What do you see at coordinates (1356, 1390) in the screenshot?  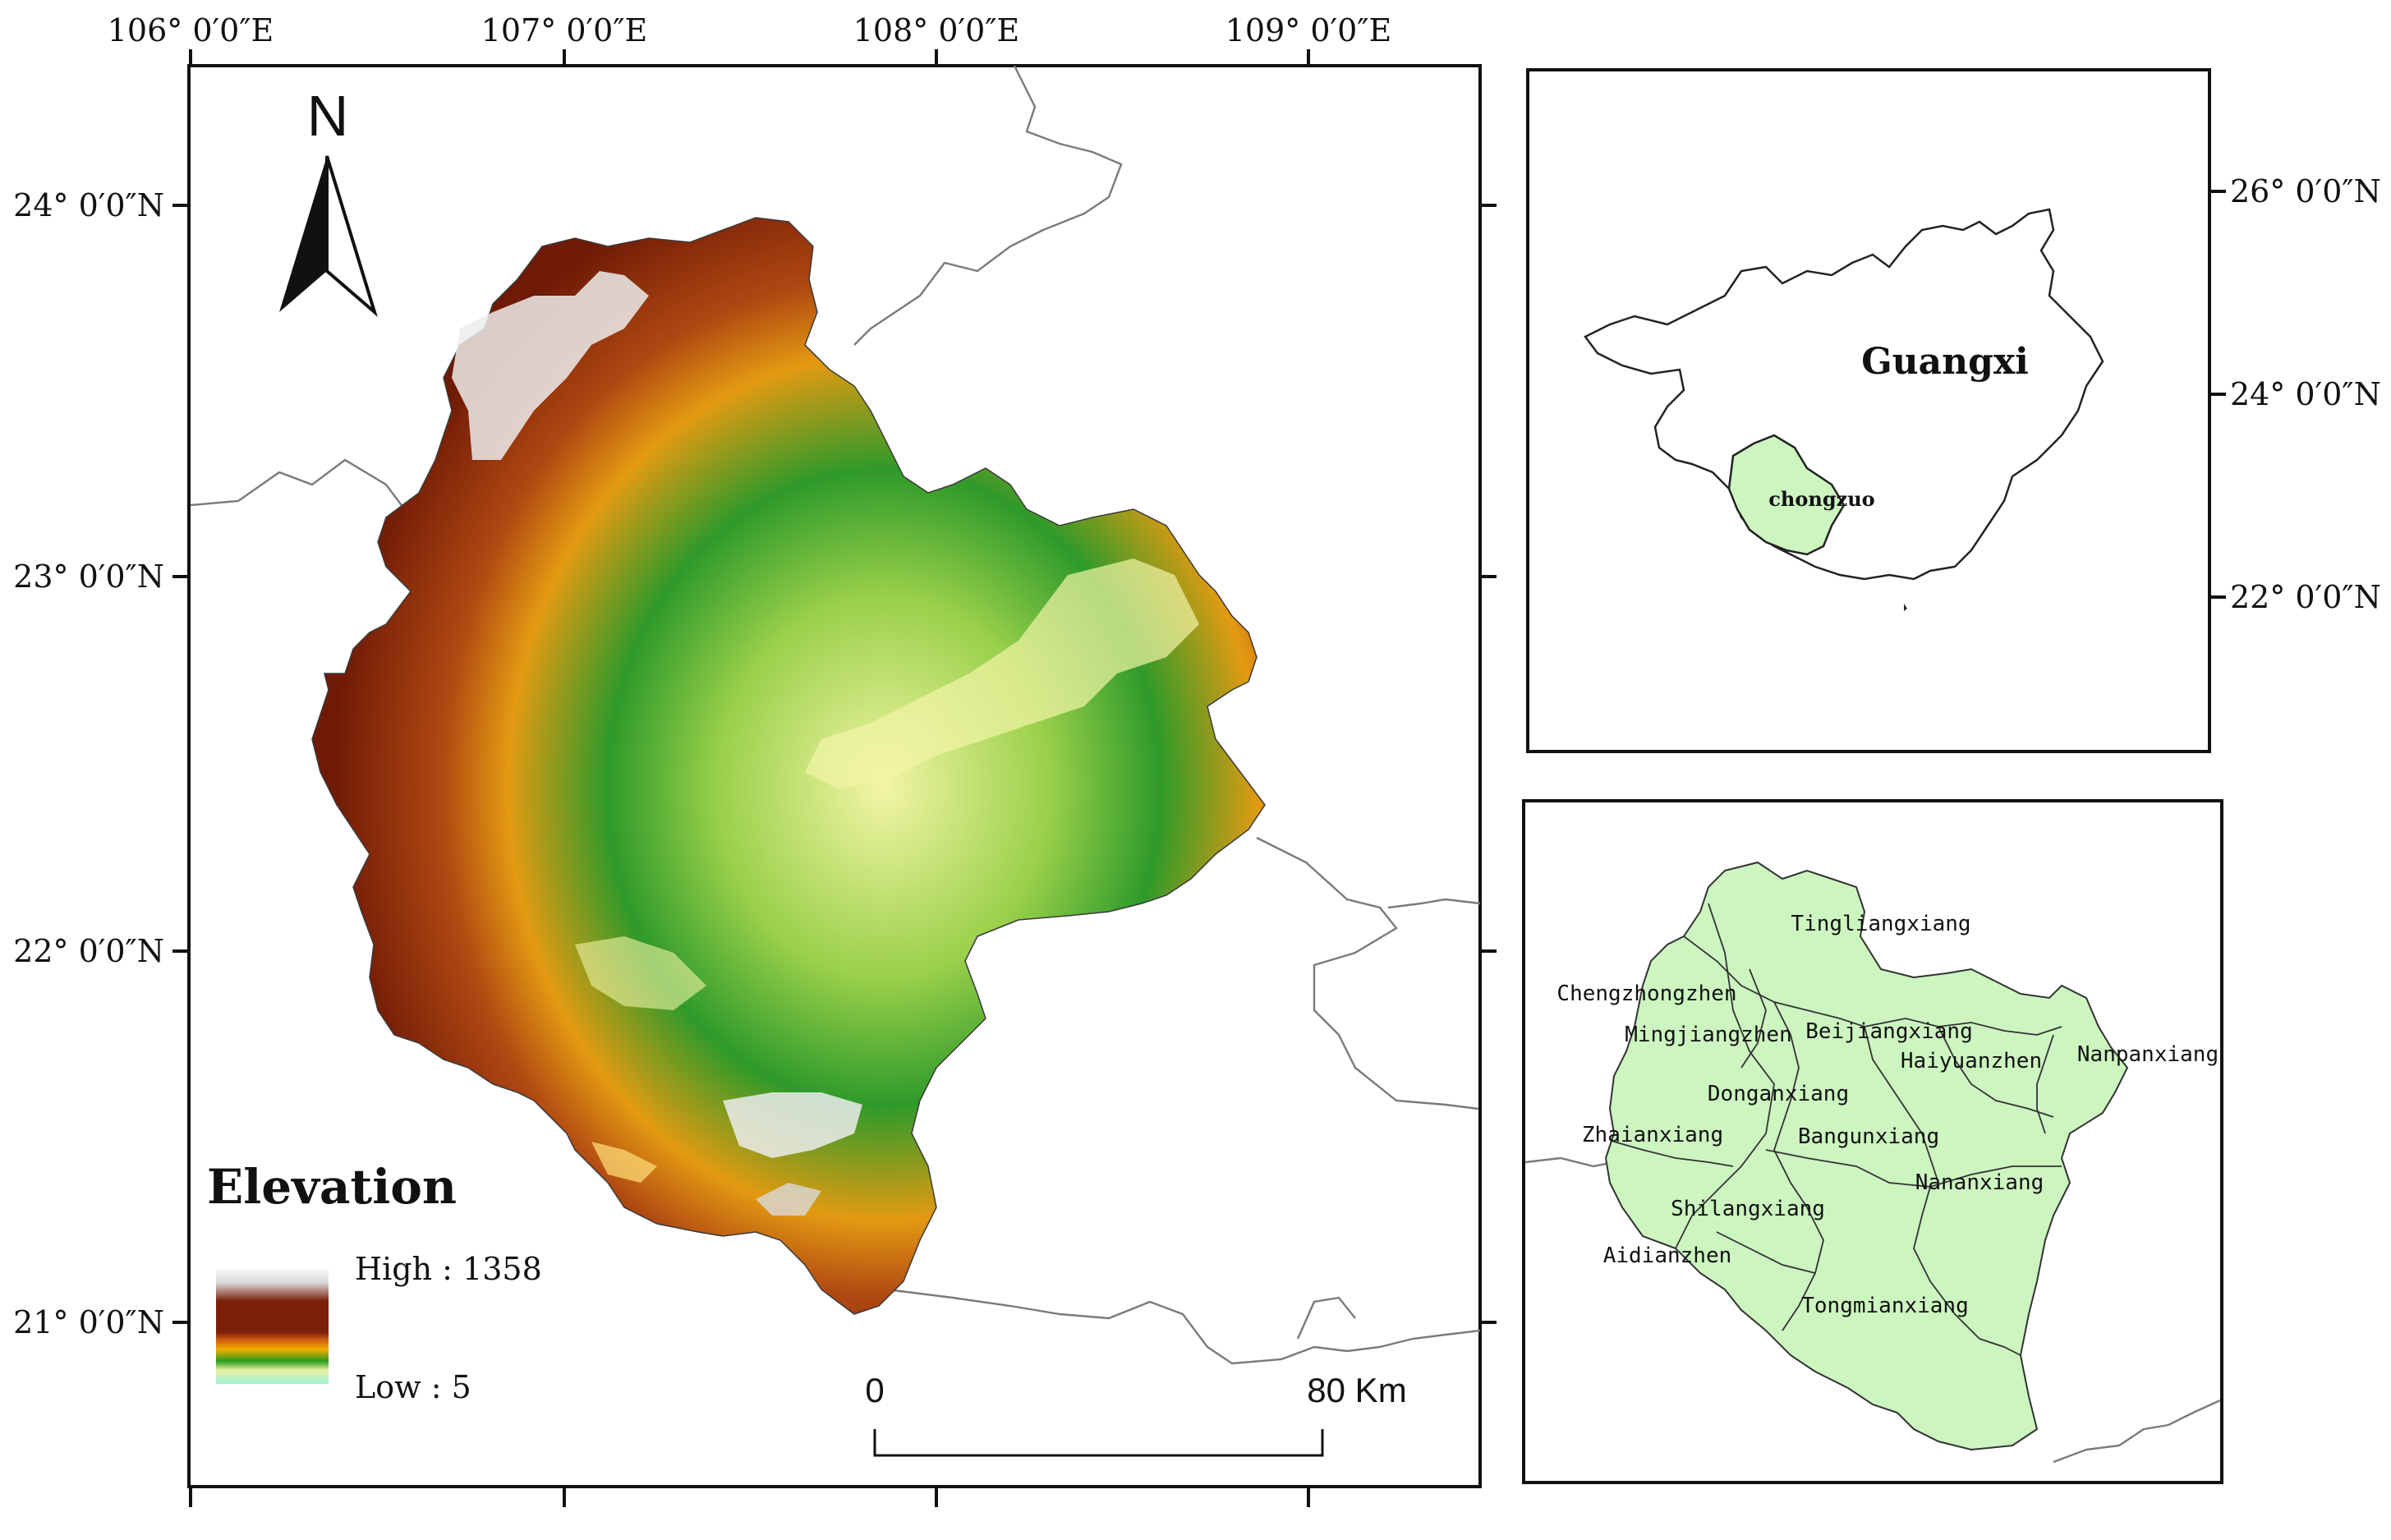 I see `scale-bar-end: 80 Km` at bounding box center [1356, 1390].